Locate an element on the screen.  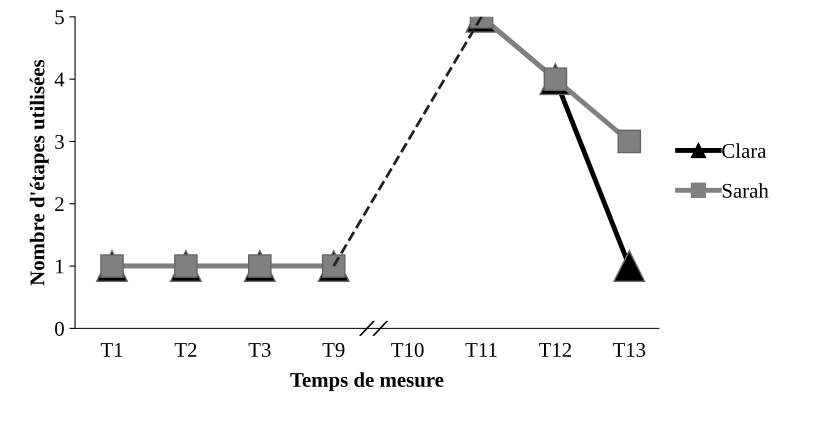
legend-label: Clara is located at coordinates (744, 150).